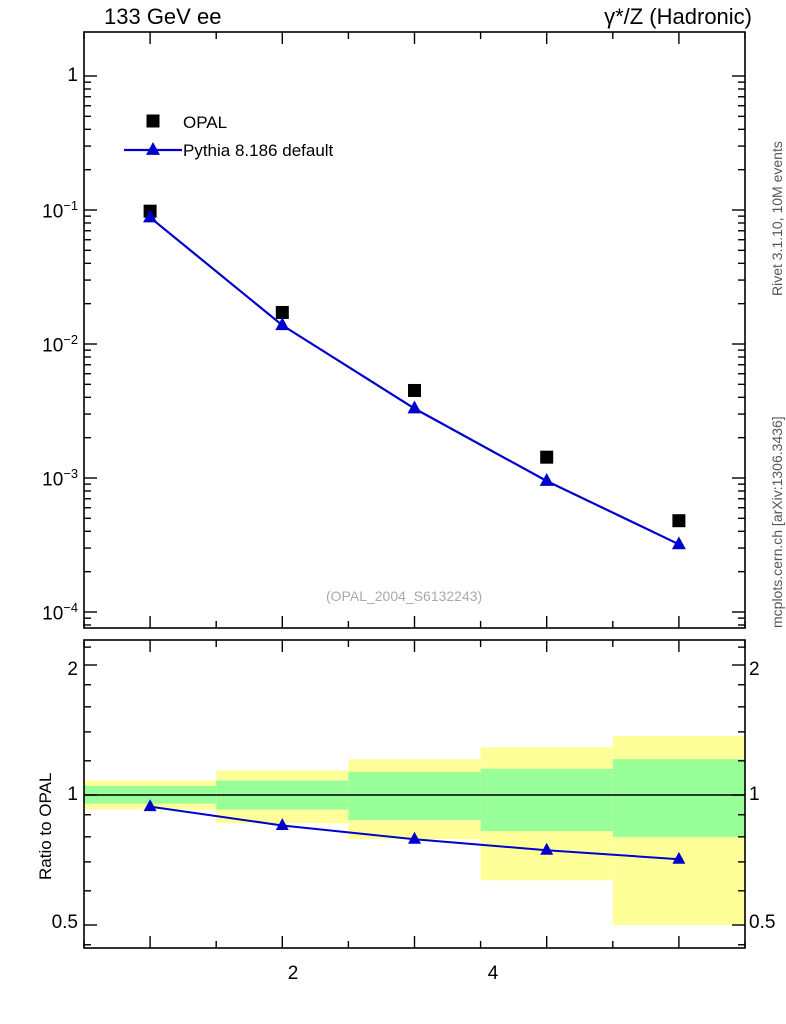 This screenshot has height=1024, width=786. Describe the element at coordinates (72, 669) in the screenshot. I see `ratio-ytick-label-2-left: 2` at that location.